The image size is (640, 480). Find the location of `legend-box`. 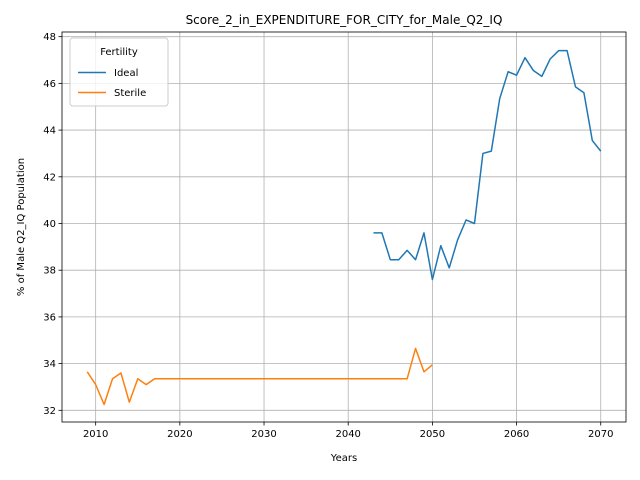

legend-box is located at coordinates (119, 72).